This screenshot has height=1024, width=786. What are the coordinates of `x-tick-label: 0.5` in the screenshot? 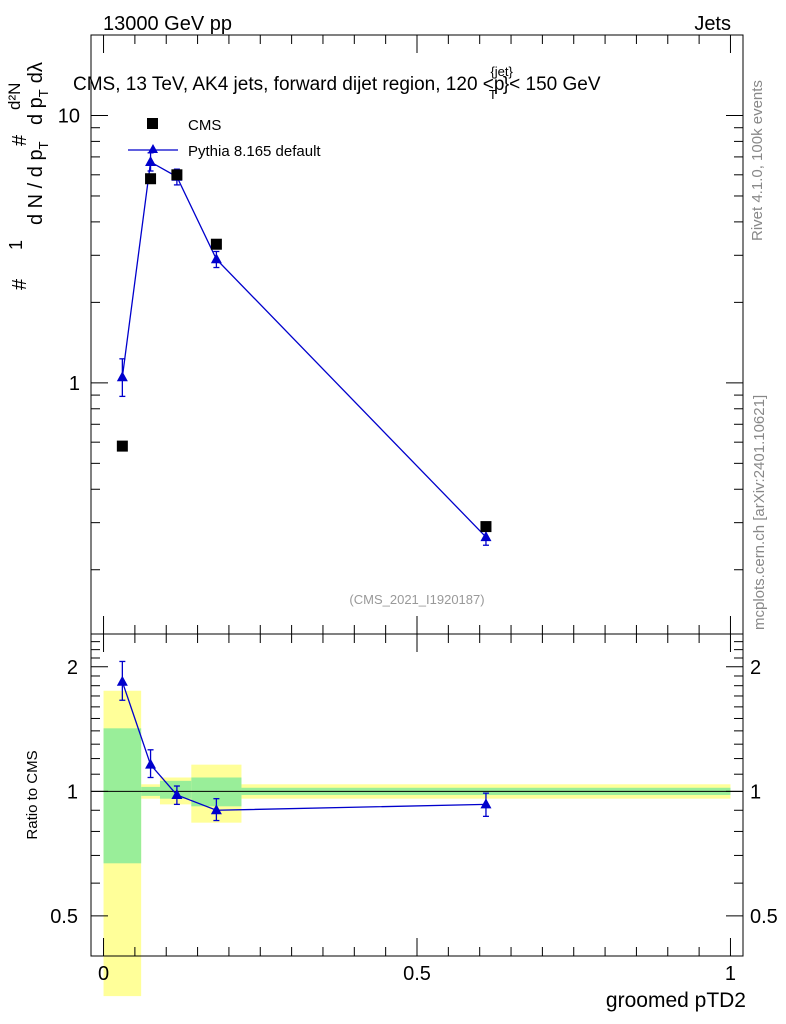 It's located at (417, 974).